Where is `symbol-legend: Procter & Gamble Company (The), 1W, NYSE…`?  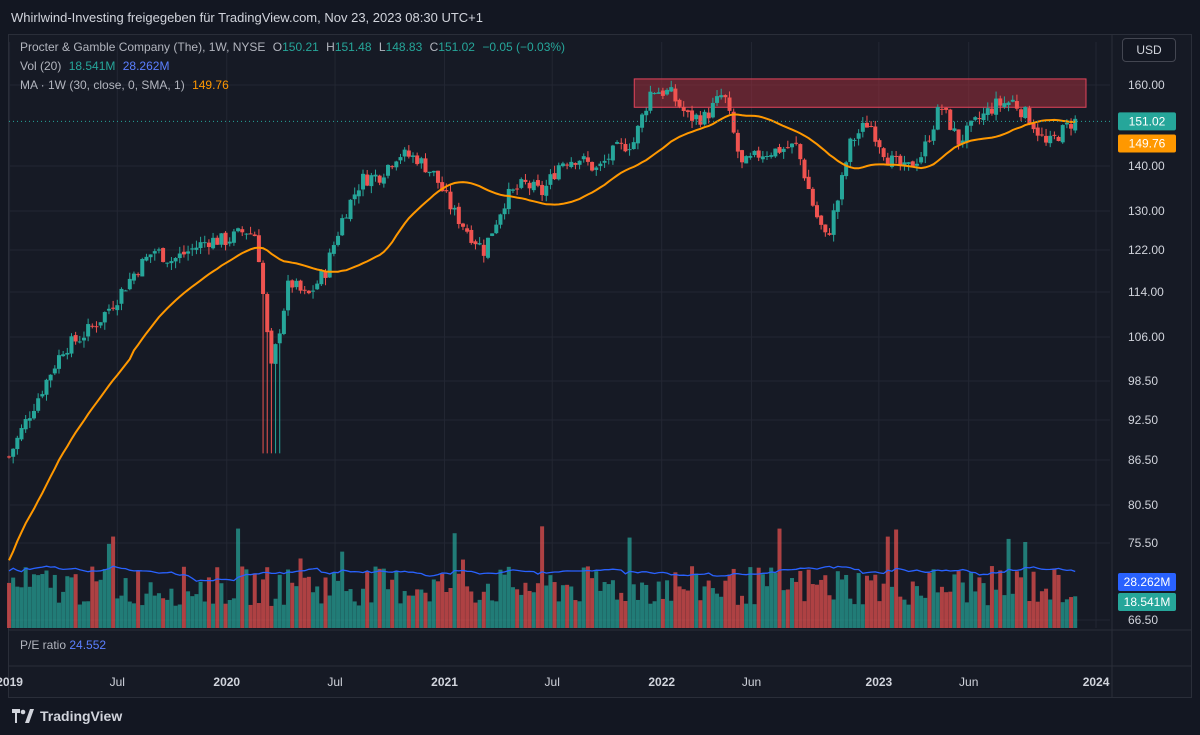
symbol-legend: Procter & Gamble Company (The), 1W, NYSE… is located at coordinates (294, 47).